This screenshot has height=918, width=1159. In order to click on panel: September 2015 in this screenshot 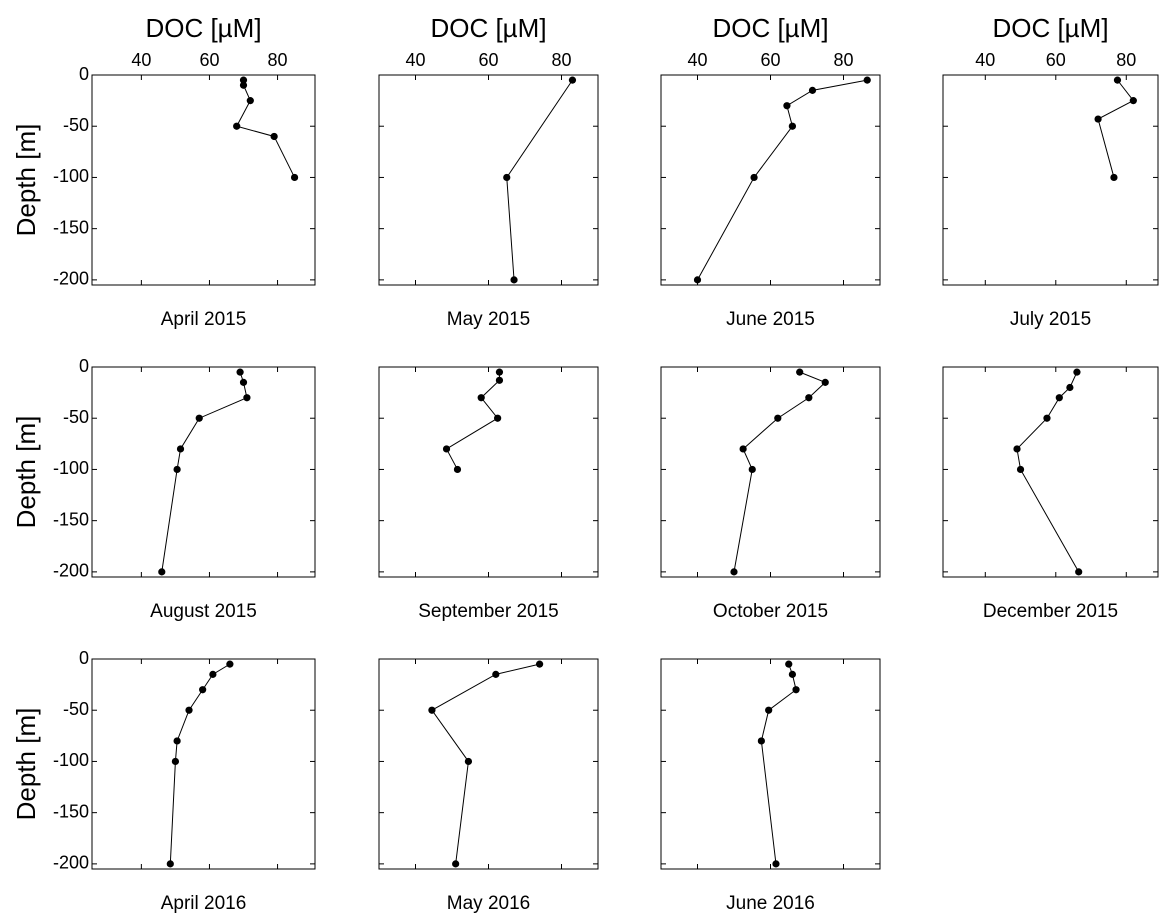, I will do `click(488, 494)`.